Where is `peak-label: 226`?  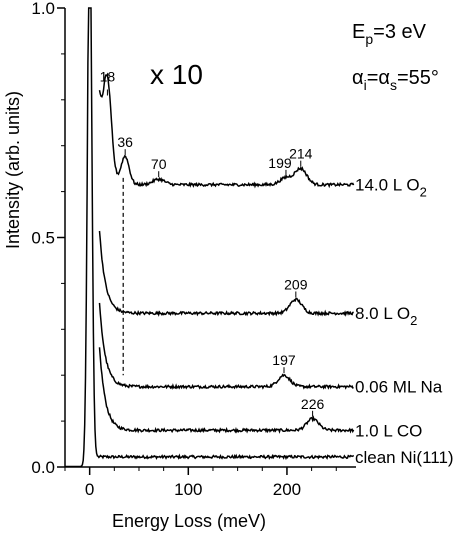
peak-label: 226 is located at coordinates (313, 404).